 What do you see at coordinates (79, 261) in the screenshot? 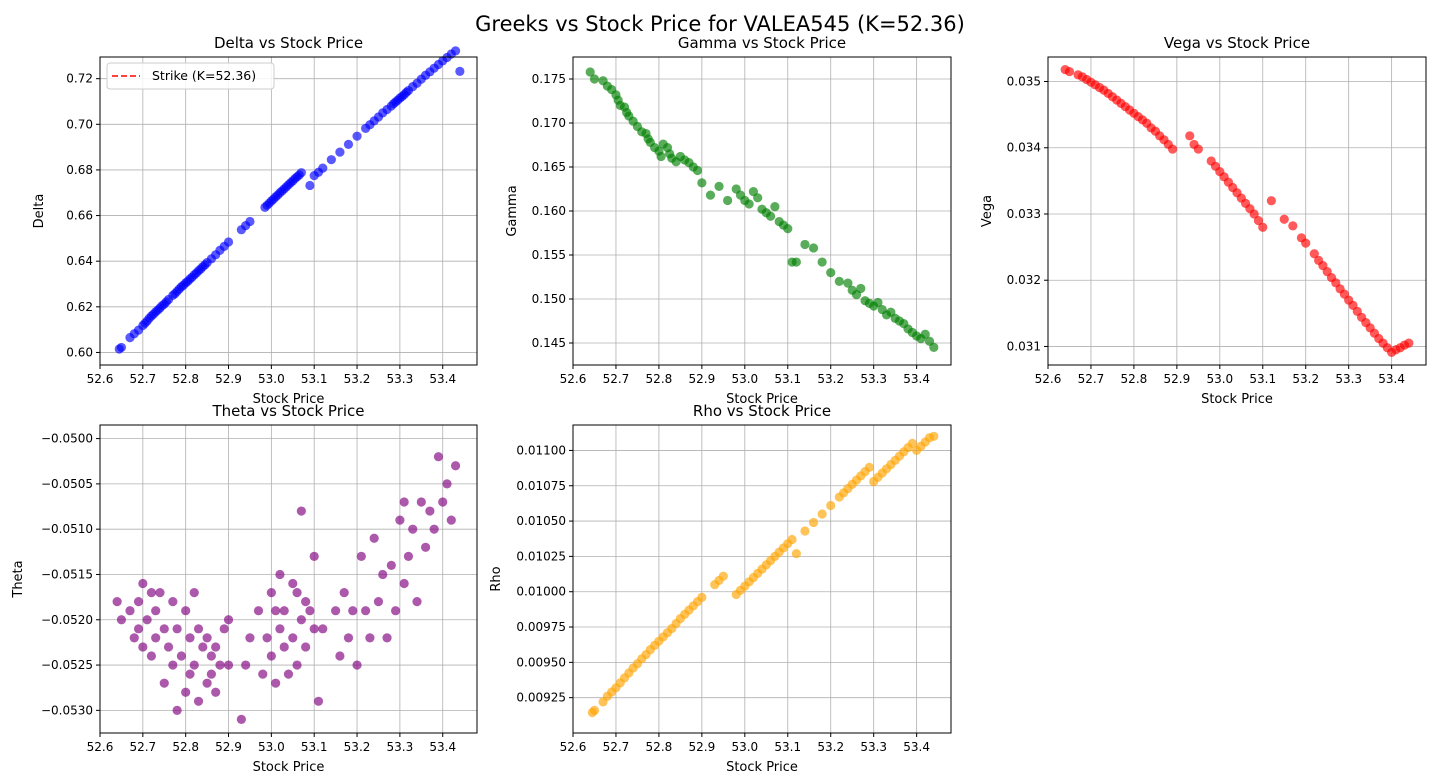
I see `y-tick-label: 0.64` at bounding box center [79, 261].